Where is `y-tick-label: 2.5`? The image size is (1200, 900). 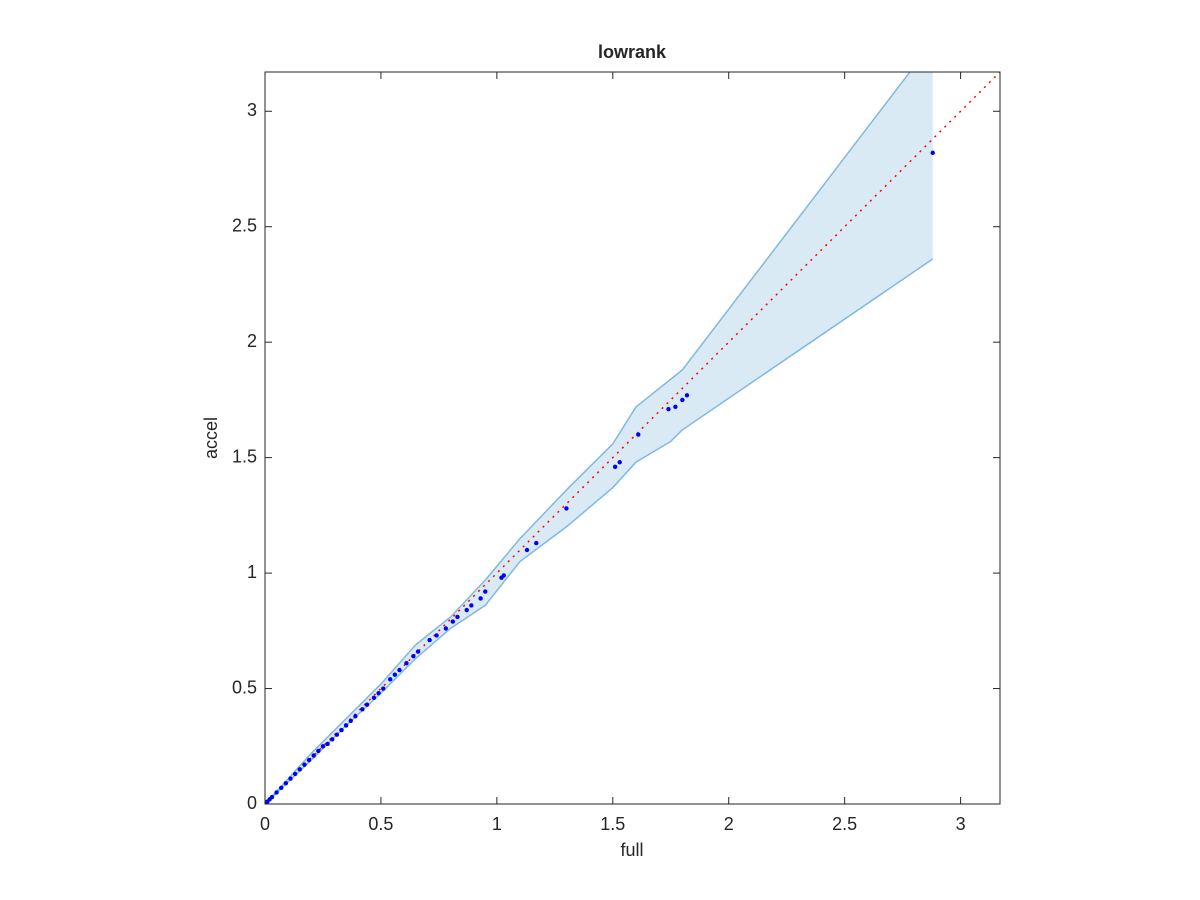
y-tick-label: 2.5 is located at coordinates (244, 225).